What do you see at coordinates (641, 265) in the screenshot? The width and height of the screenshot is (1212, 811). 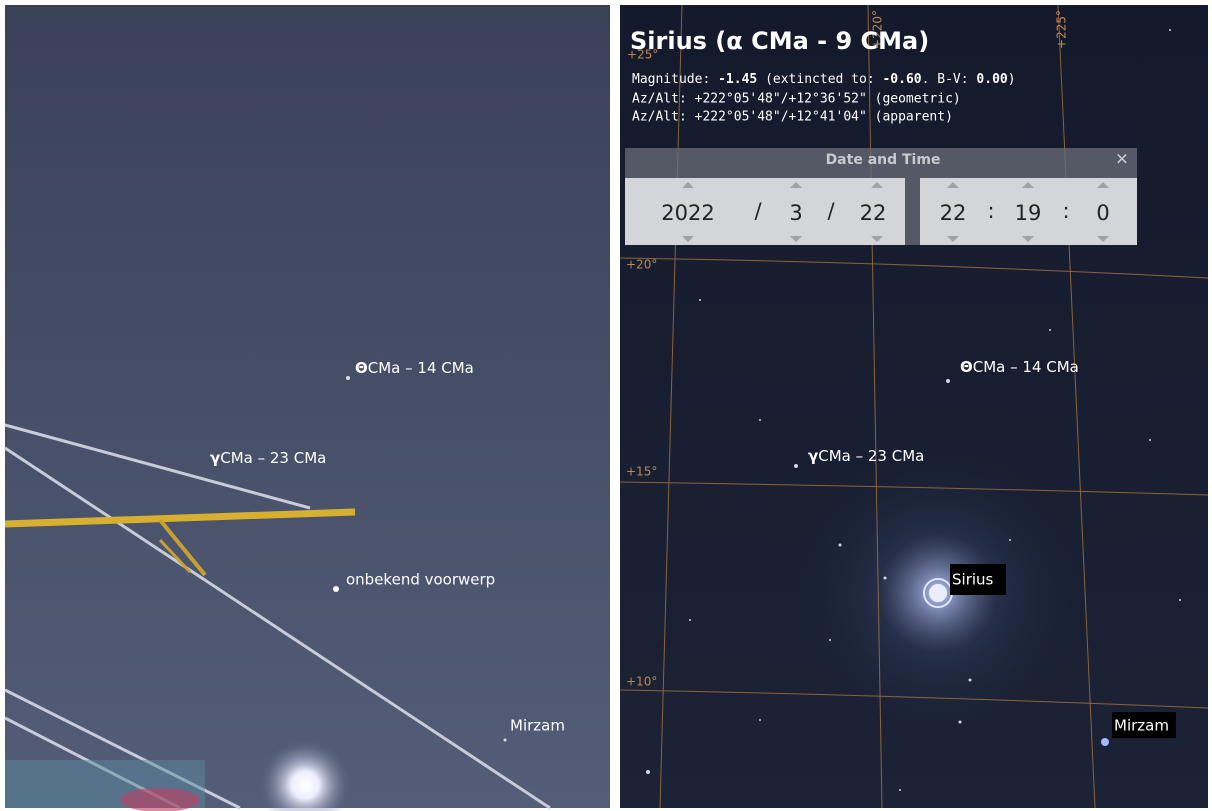 I see `grid-label: +20°` at bounding box center [641, 265].